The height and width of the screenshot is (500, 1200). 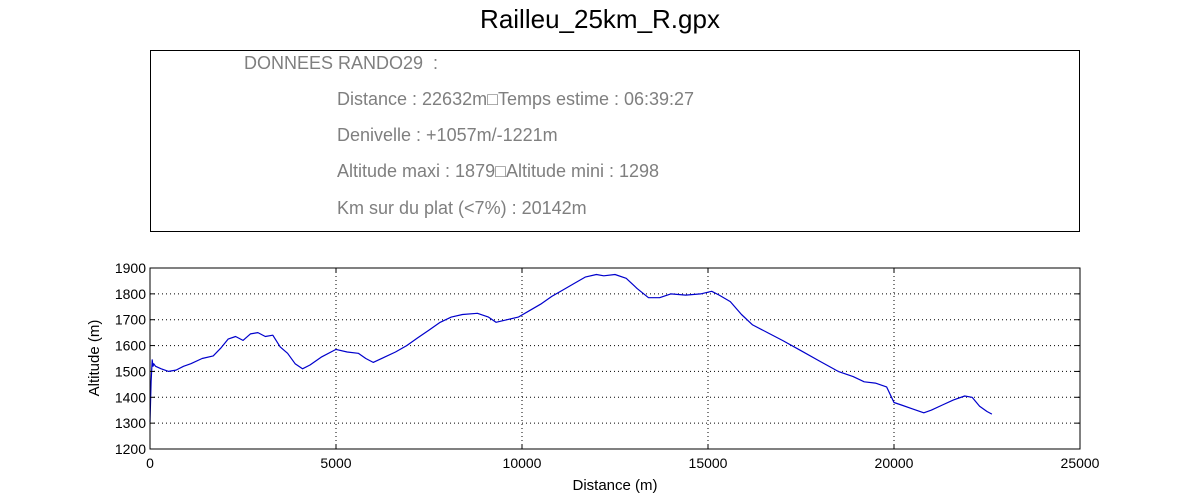 What do you see at coordinates (130, 397) in the screenshot?
I see `y-tick-label: 1400` at bounding box center [130, 397].